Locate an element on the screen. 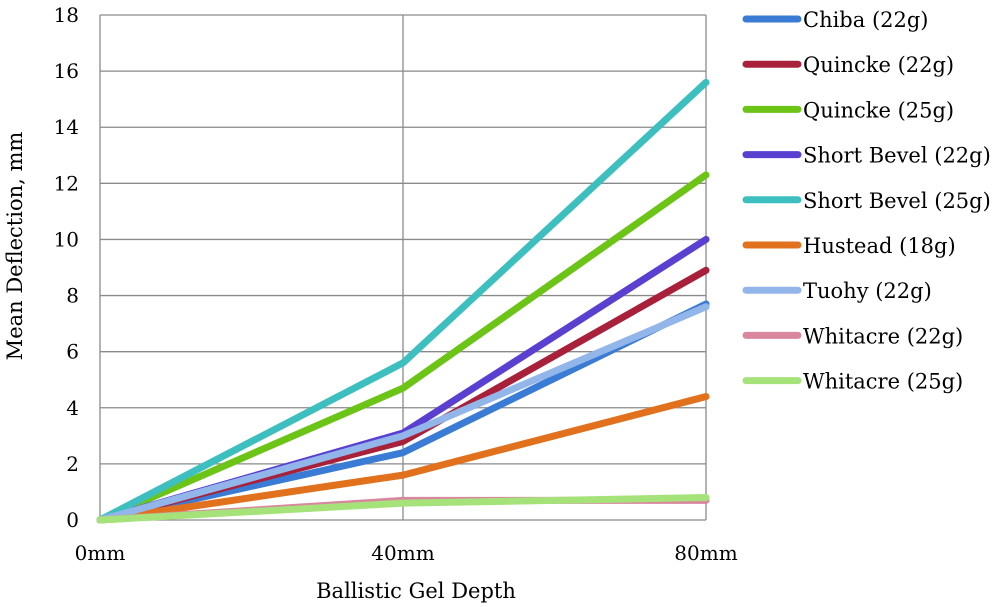  y-tick-label: 8 is located at coordinates (72, 296).